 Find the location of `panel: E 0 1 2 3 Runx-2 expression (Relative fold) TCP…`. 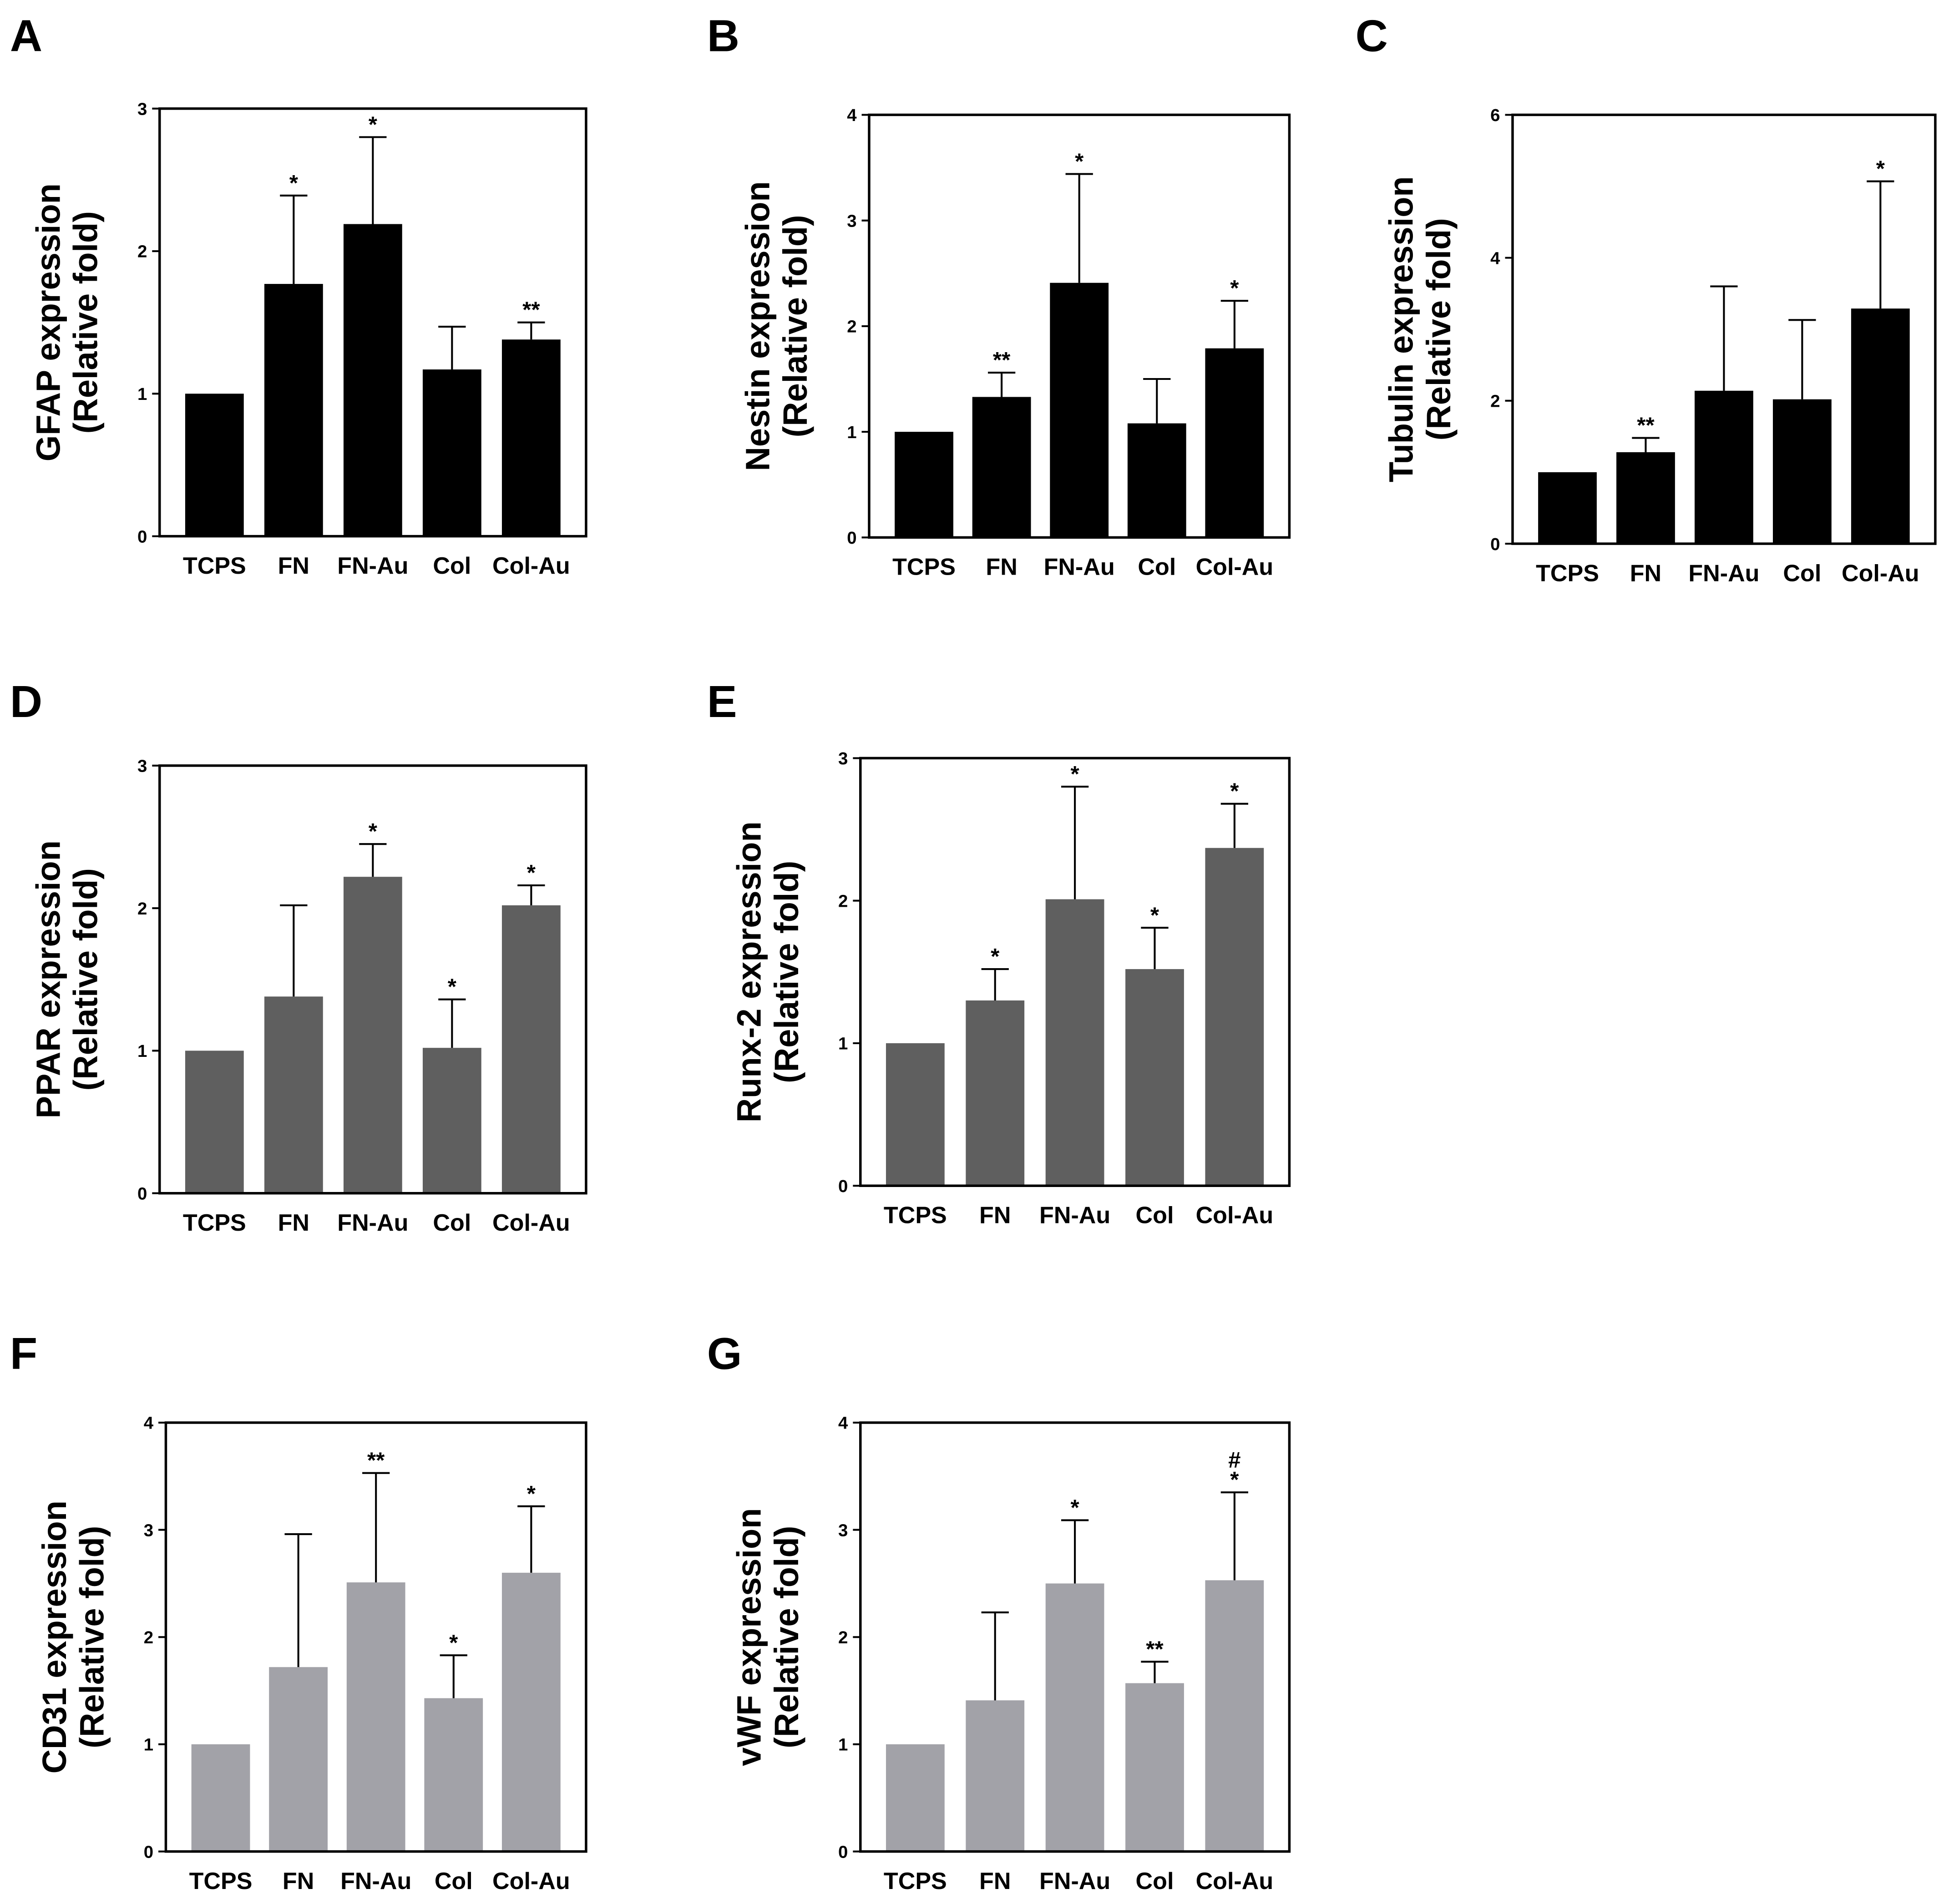

panel: E 0 1 2 3 Runx-2 expression (Relative fold) TCP… is located at coordinates (999, 953).